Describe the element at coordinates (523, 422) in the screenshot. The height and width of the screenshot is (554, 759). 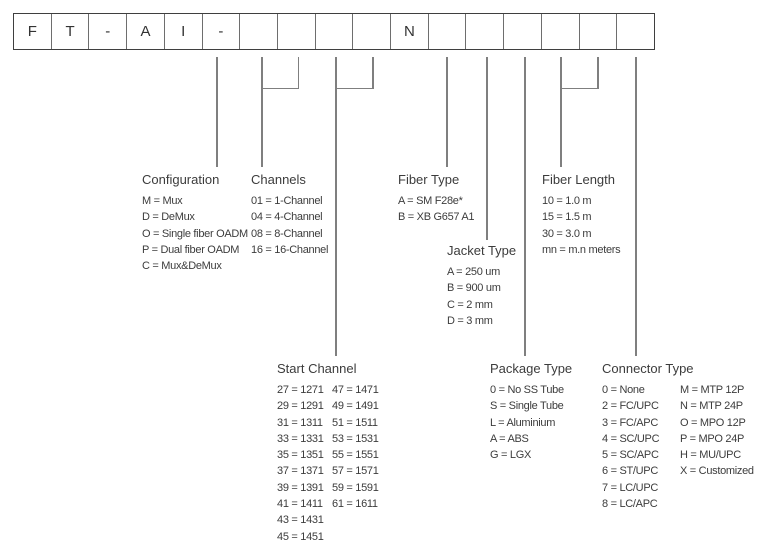
I see `package-type-option: L = Aluminium` at that location.